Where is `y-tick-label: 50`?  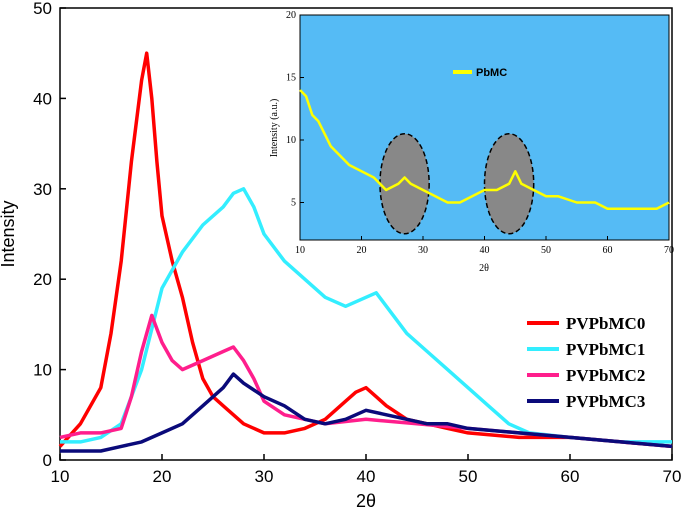 y-tick-label: 50 is located at coordinates (42, 9).